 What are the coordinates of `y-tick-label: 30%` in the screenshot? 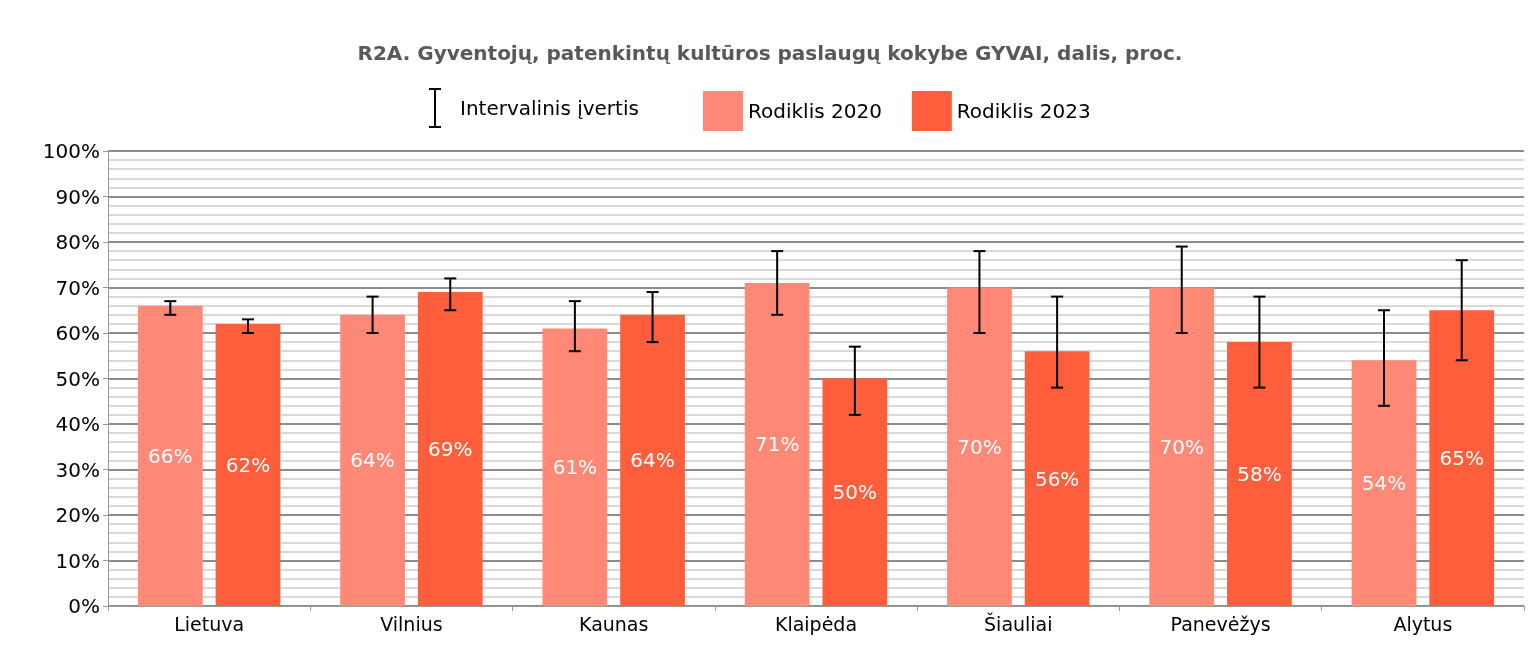 It's located at (77, 469).